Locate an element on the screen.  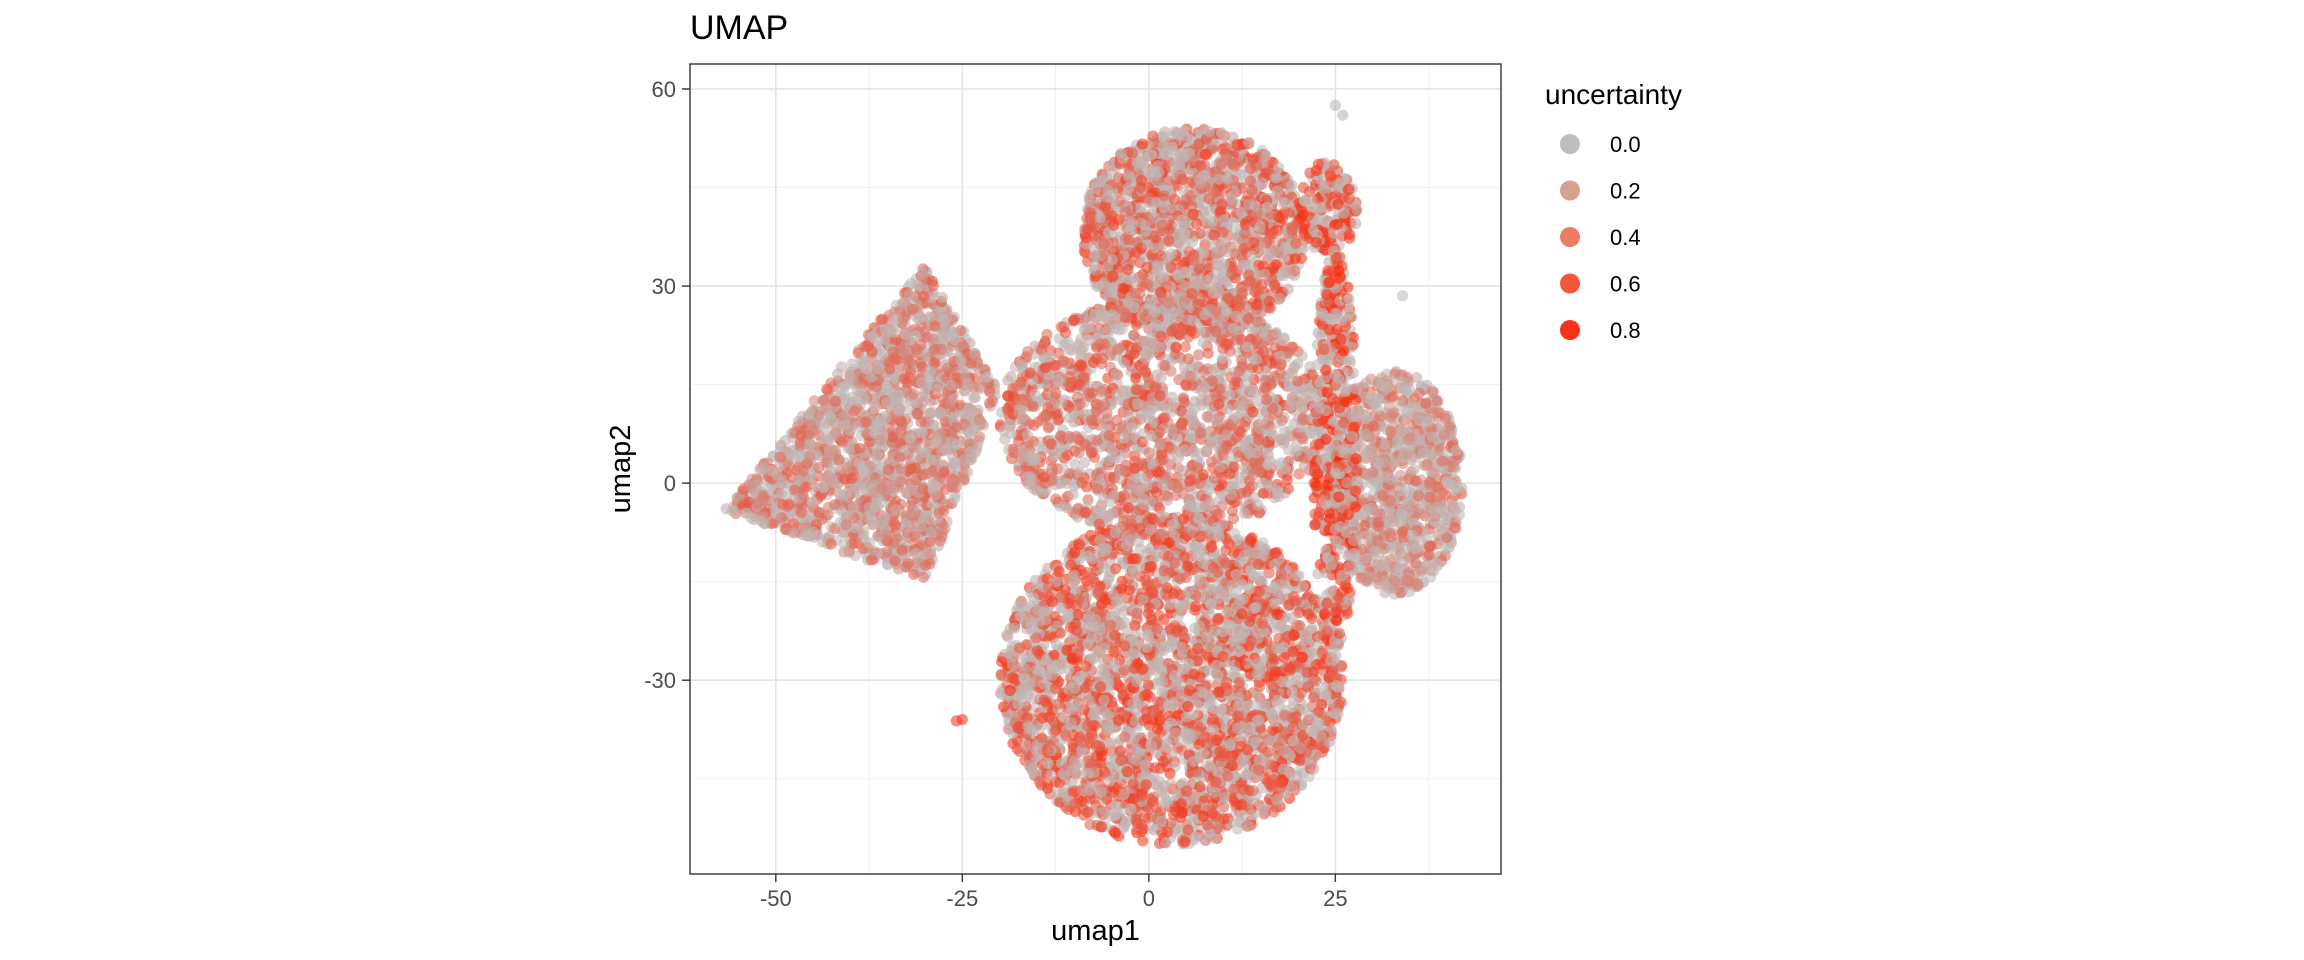
chart-title: UMAP is located at coordinates (739, 28).